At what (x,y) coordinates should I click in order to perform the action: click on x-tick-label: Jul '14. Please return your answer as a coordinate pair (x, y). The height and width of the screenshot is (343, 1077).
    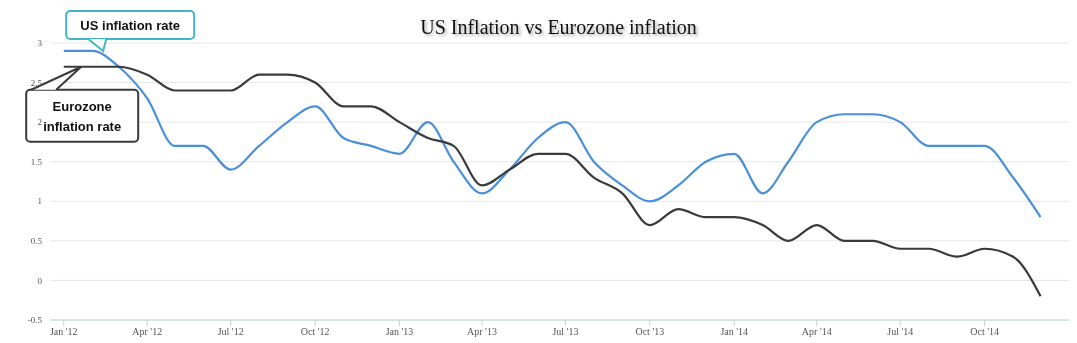
    Looking at the image, I should click on (900, 332).